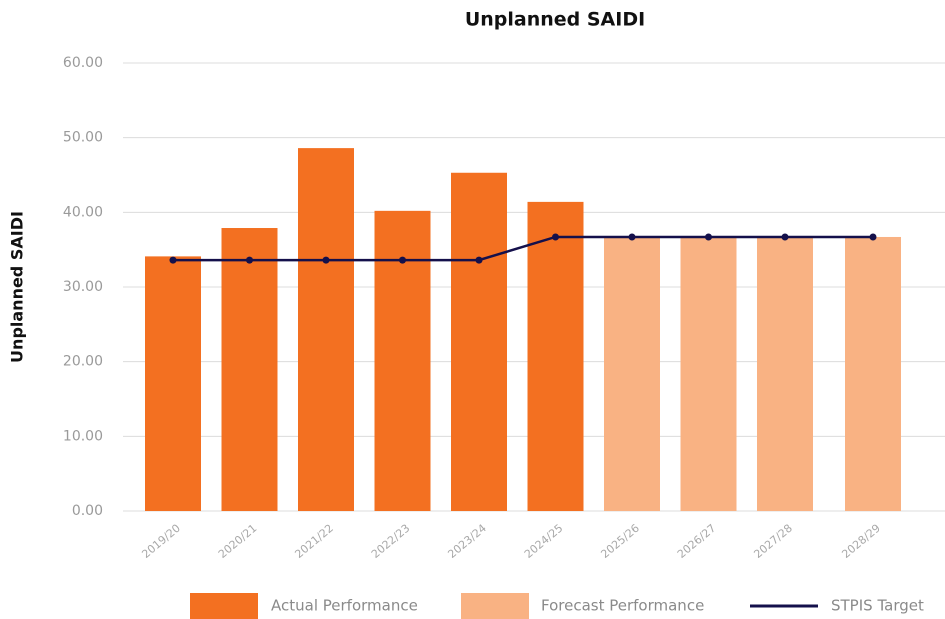 The image size is (945, 619). I want to click on x-tick-label: 2026/27, so click(696, 541).